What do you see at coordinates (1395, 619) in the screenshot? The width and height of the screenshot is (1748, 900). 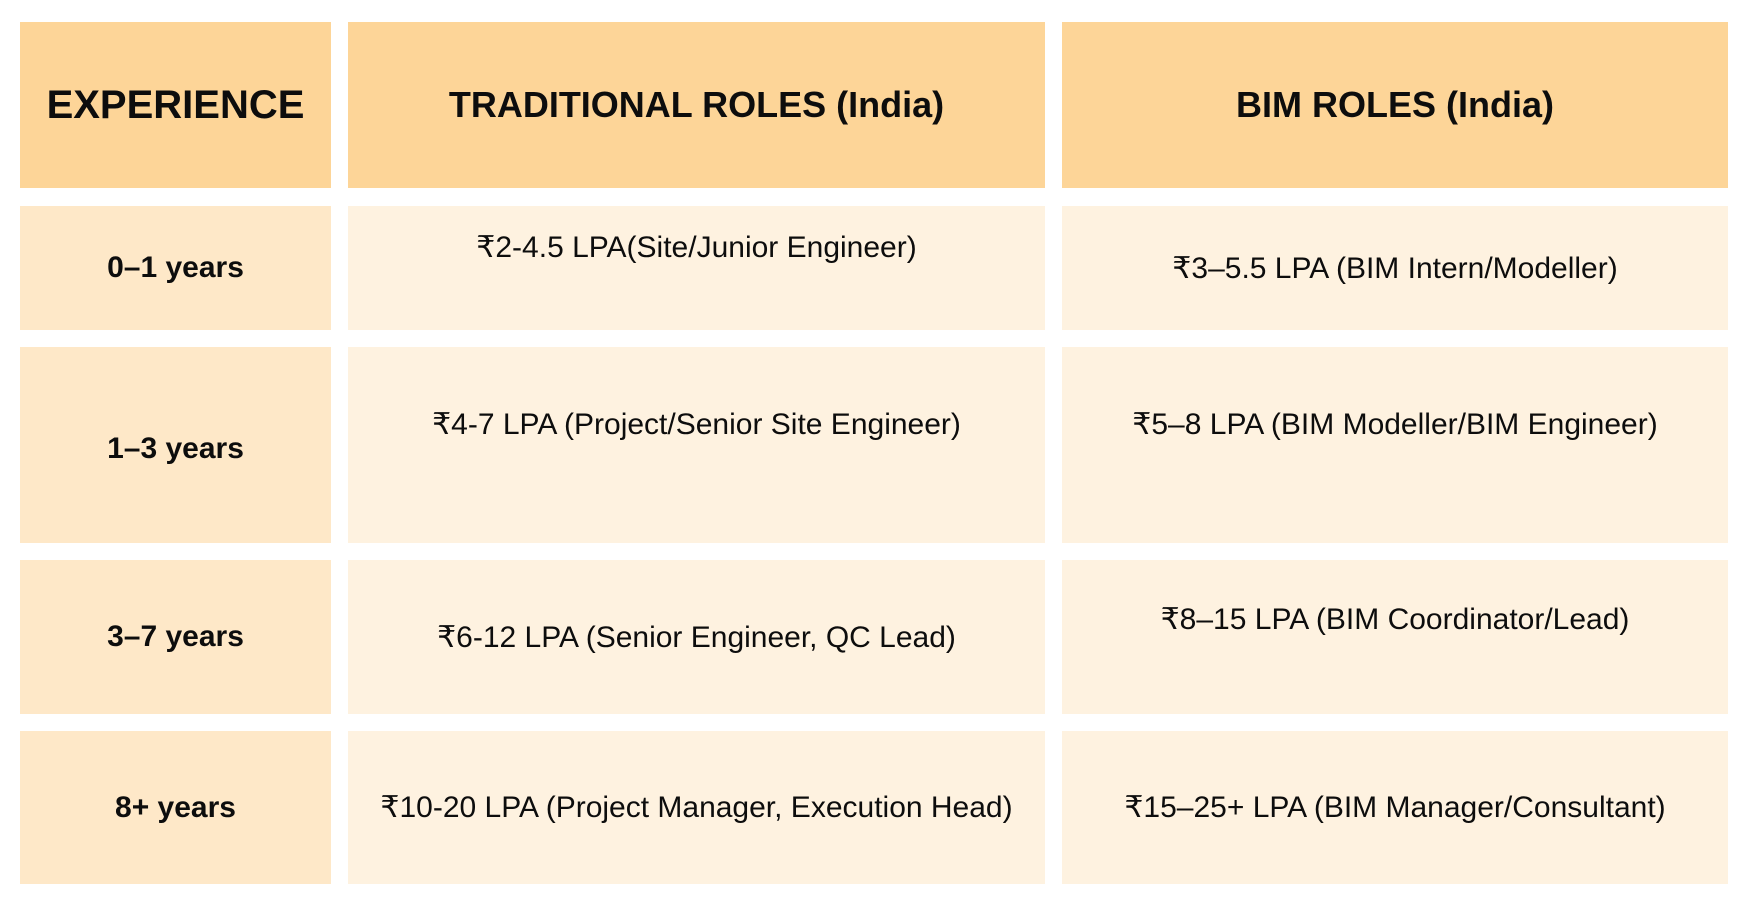 I see `bim-salary: ₹8–15 LPA (BIM Coordinator/Lead)` at bounding box center [1395, 619].